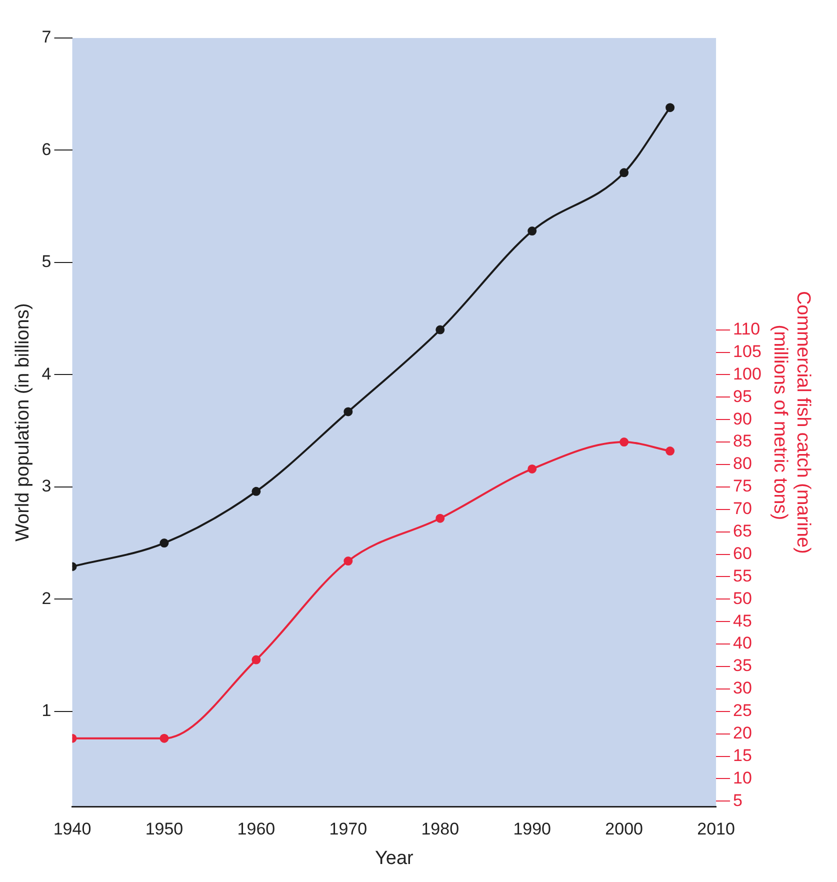 The height and width of the screenshot is (882, 837). I want to click on y2-tick-label: 110, so click(746, 328).